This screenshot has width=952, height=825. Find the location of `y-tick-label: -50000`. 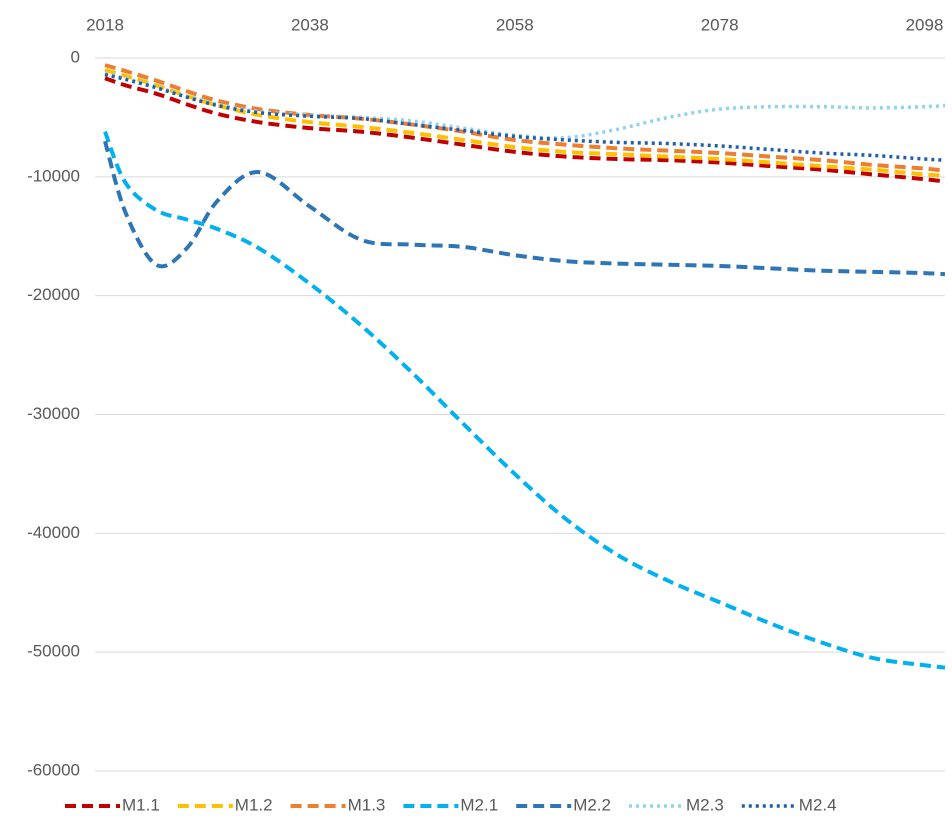

y-tick-label: -50000 is located at coordinates (53, 651).